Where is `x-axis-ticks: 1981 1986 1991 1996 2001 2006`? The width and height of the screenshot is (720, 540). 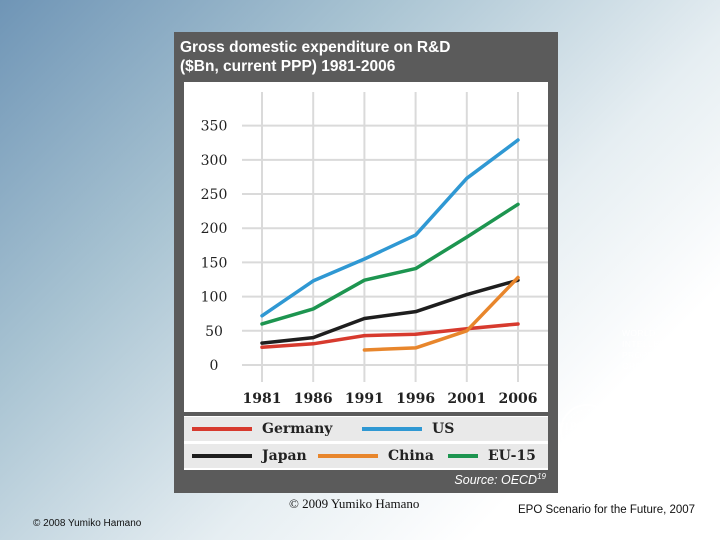 x-axis-ticks: 1981 1986 1991 1996 2001 2006 is located at coordinates (390, 399).